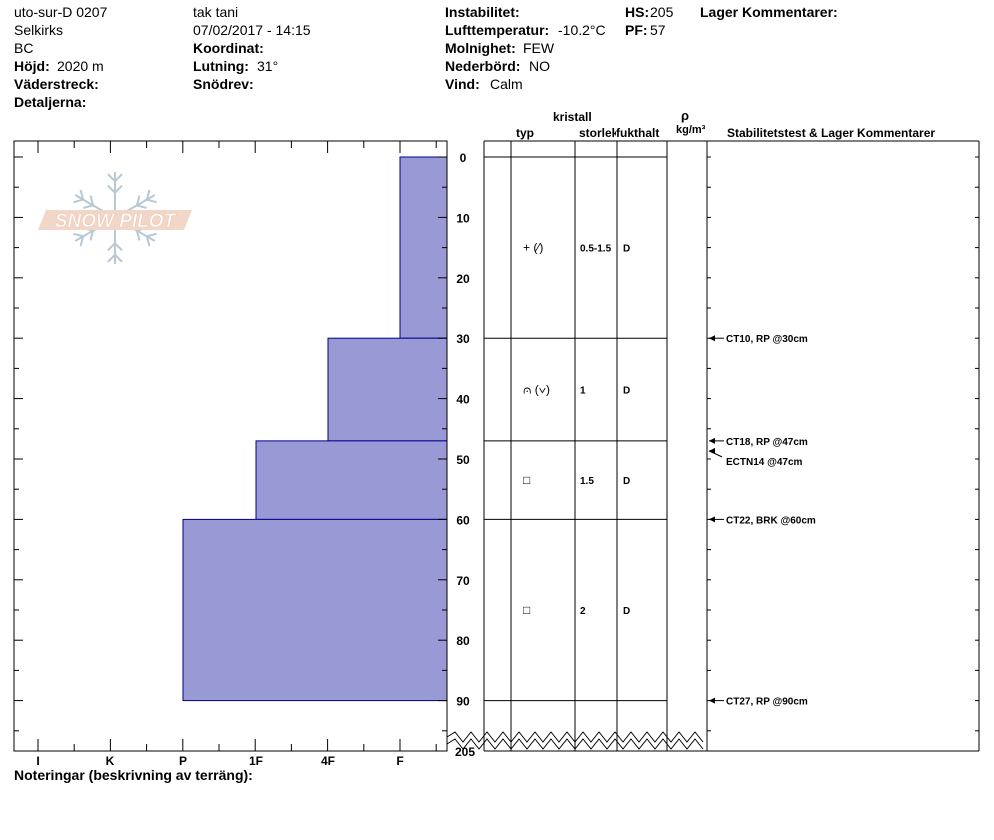 The height and width of the screenshot is (840, 994). I want to click on hardness-tick-label: 1F, so click(256, 761).